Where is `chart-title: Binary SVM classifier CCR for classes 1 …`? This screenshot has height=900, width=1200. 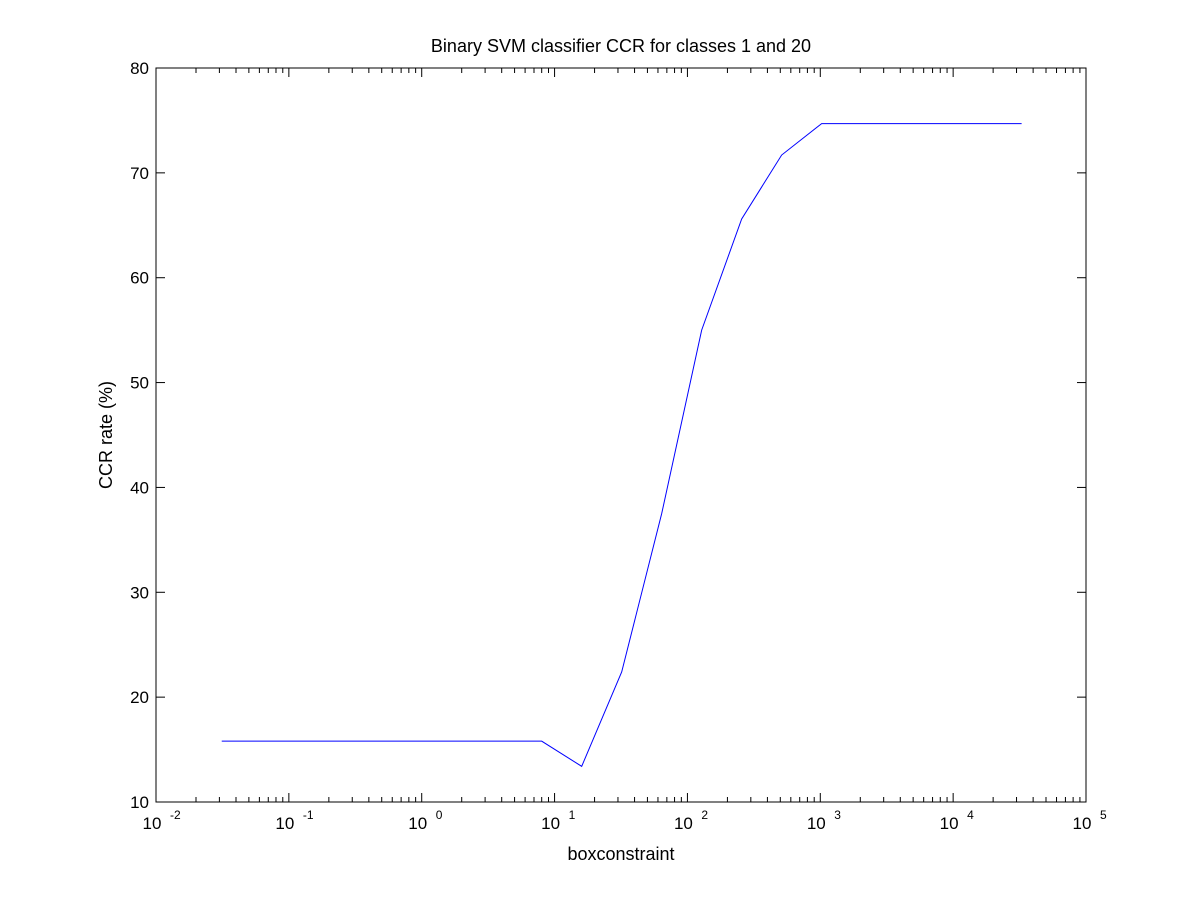
chart-title: Binary SVM classifier CCR for classes 1 … is located at coordinates (621, 46).